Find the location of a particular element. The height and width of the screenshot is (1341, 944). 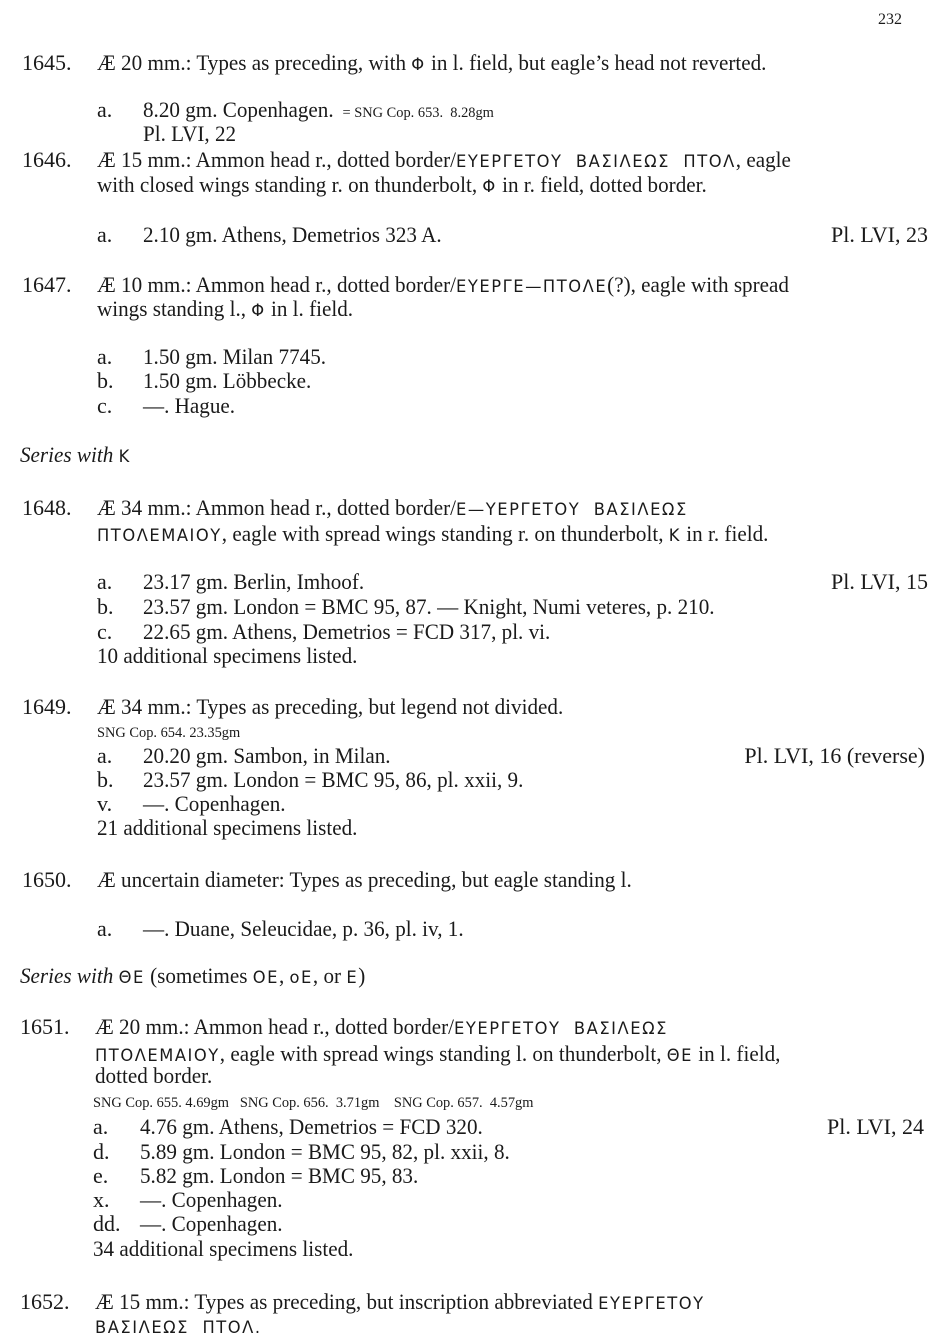

line-item: a. 1.50 gm. Milan 7745. is located at coordinates (472, 357).